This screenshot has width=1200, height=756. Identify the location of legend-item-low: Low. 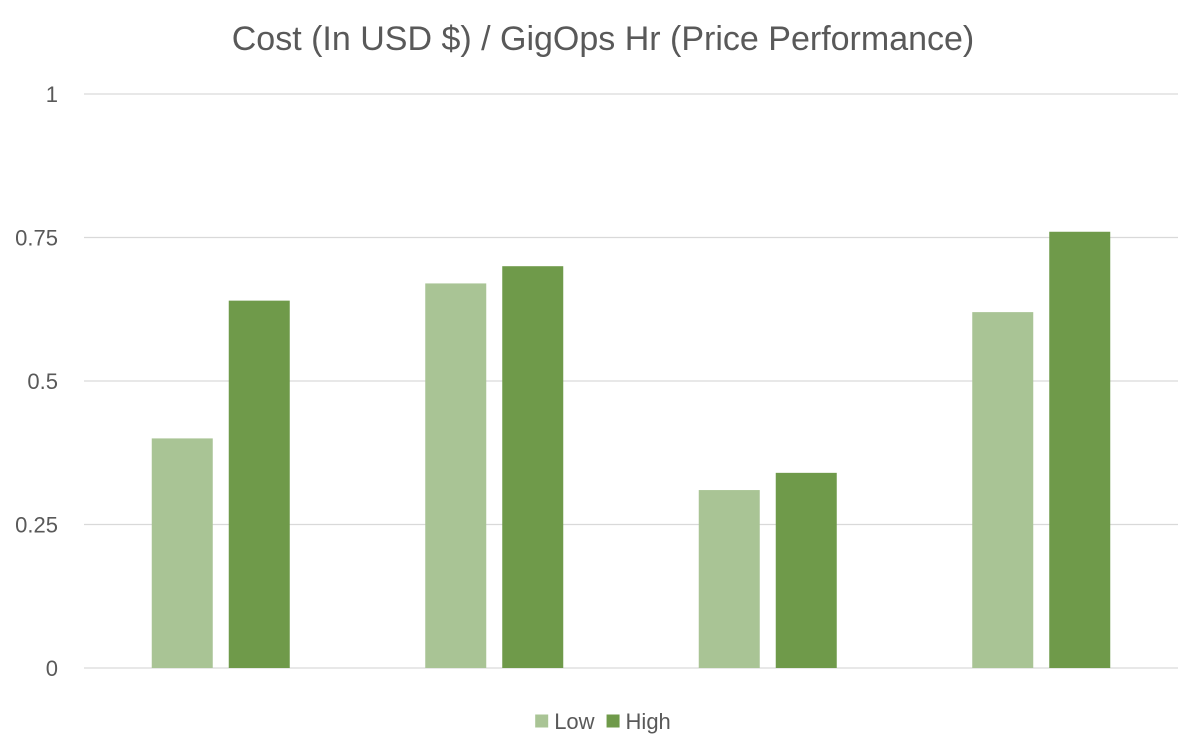
(565, 721).